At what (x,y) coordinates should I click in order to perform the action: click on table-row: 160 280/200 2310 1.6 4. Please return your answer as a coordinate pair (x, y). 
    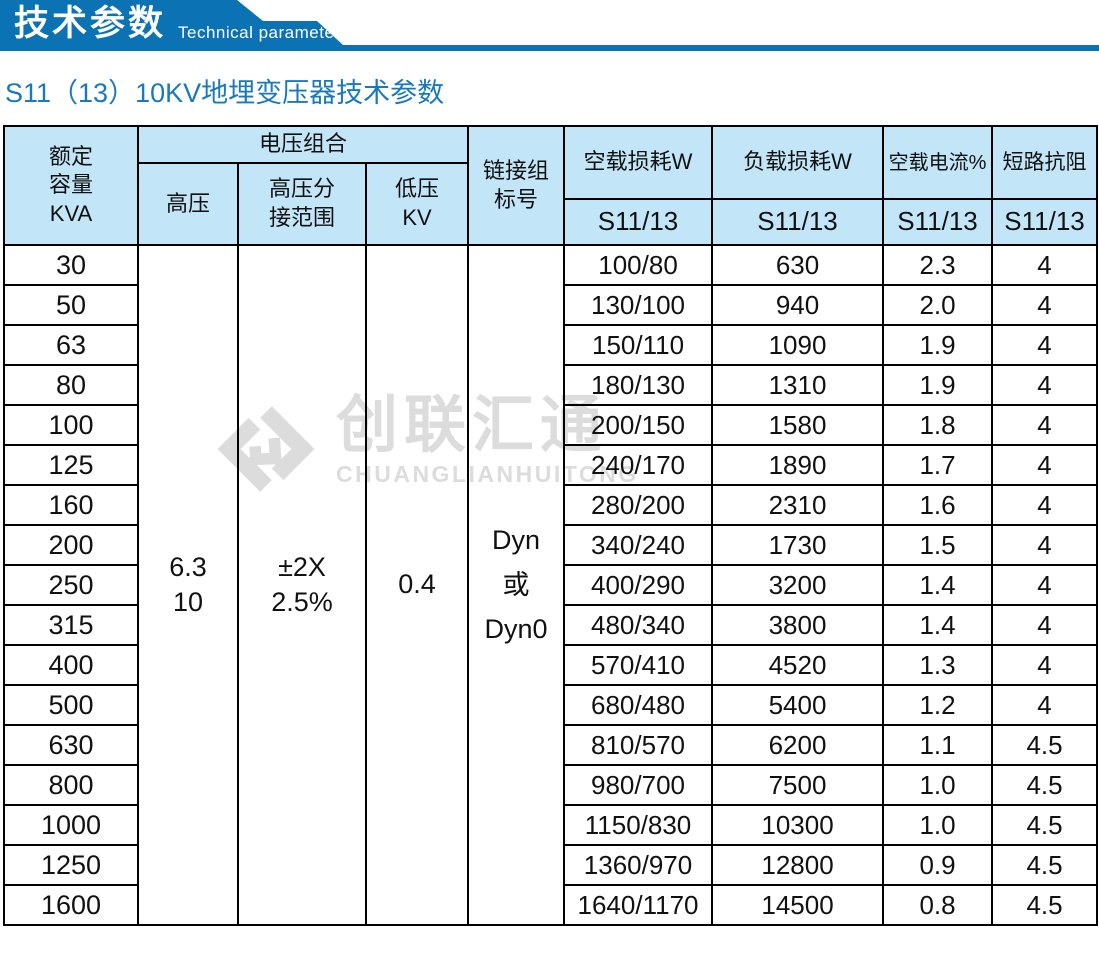
    Looking at the image, I should click on (551, 505).